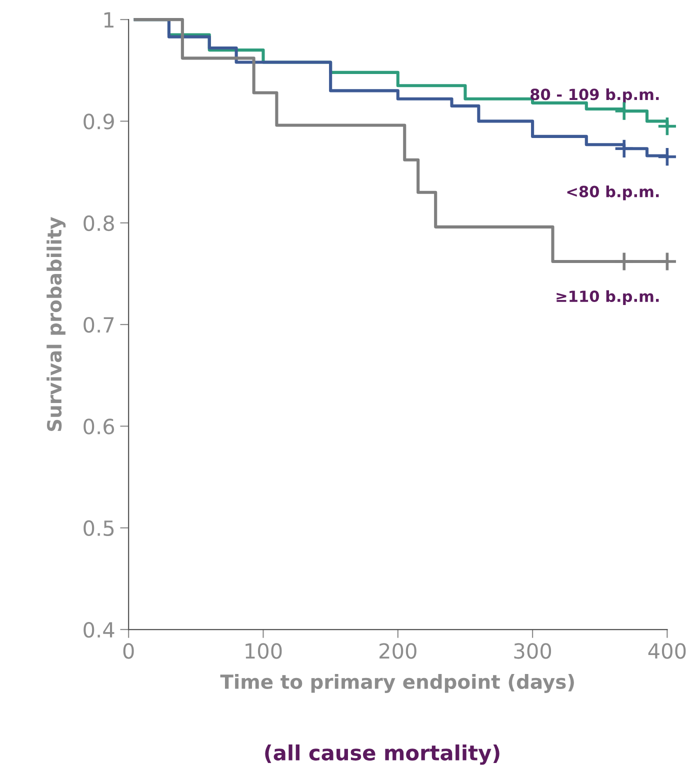 This screenshot has height=782, width=695. Describe the element at coordinates (264, 651) in the screenshot. I see `x-tick-label: 100` at that location.